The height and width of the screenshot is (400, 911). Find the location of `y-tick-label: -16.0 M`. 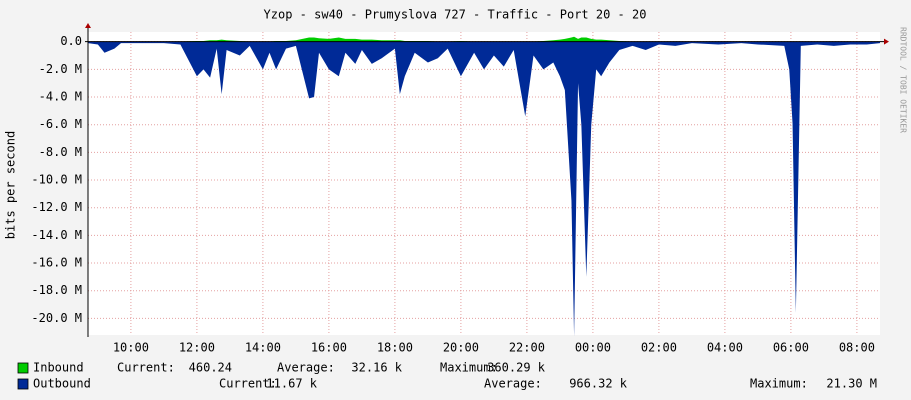

y-tick-label: -16.0 M is located at coordinates (56, 263).